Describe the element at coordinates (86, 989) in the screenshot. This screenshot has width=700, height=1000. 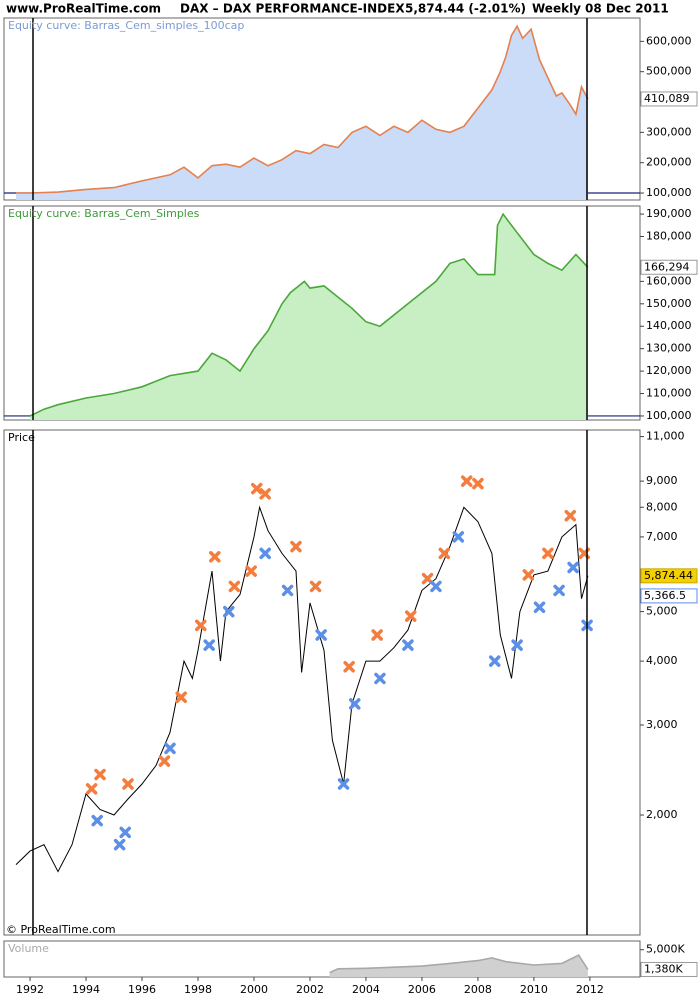
I see `x-tick-label: 1994` at that location.